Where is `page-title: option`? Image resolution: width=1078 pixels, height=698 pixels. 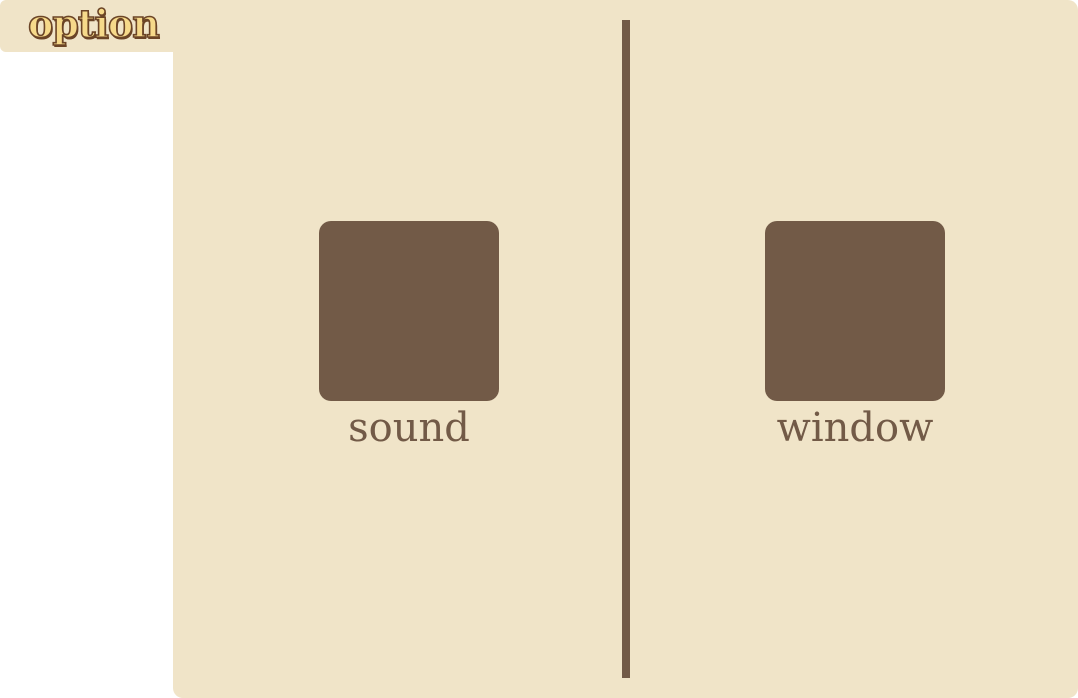 page-title: option is located at coordinates (93, 23).